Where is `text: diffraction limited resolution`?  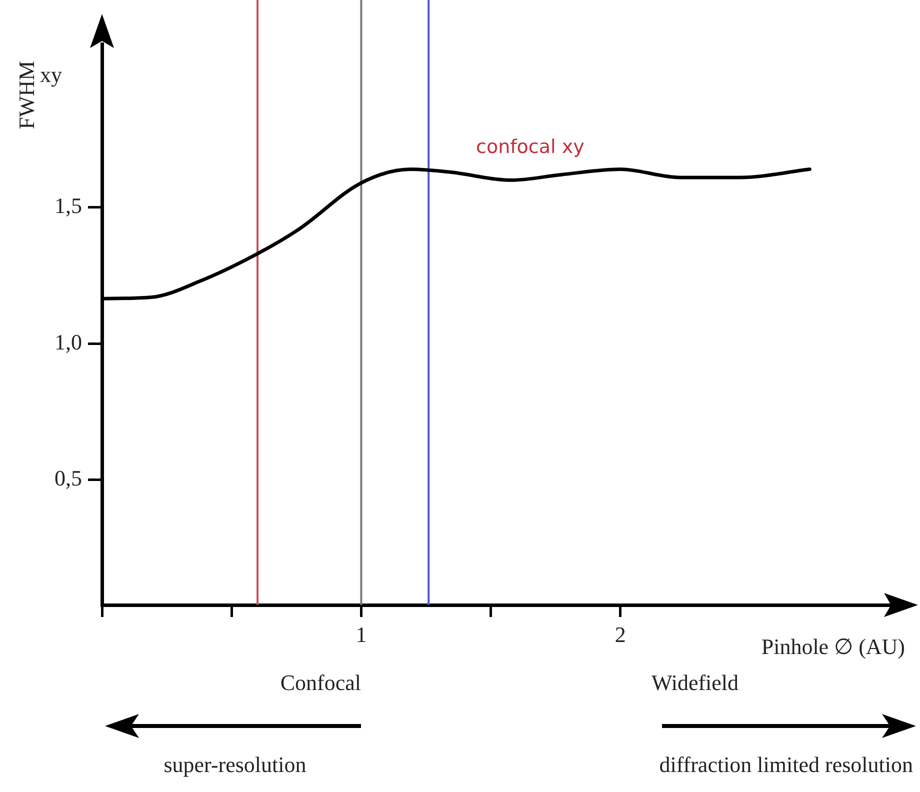
text: diffraction limited resolution is located at coordinates (786, 765).